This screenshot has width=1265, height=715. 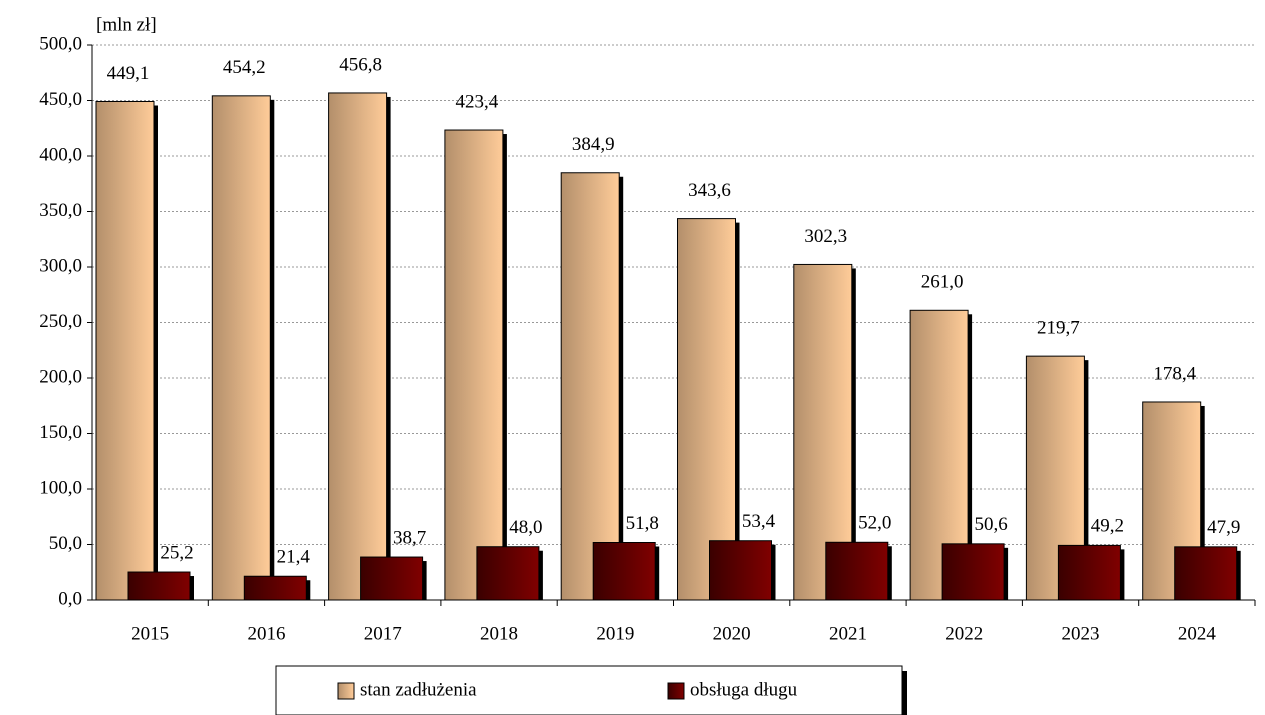 What do you see at coordinates (126, 24) in the screenshot?
I see `y-axis-title: [mln zł]` at bounding box center [126, 24].